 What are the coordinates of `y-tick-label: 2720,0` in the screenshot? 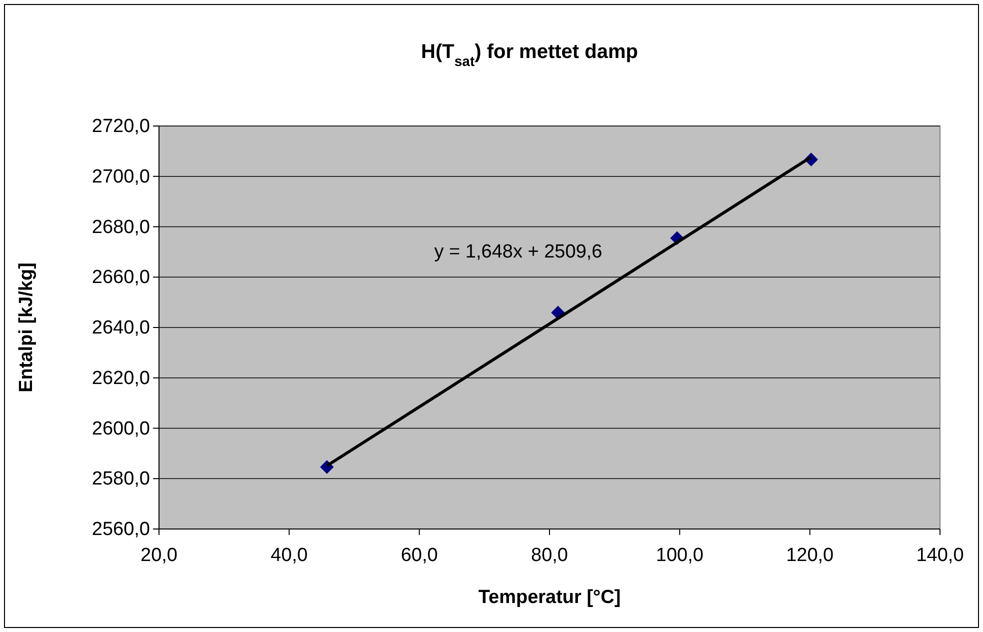 It's located at (121, 127).